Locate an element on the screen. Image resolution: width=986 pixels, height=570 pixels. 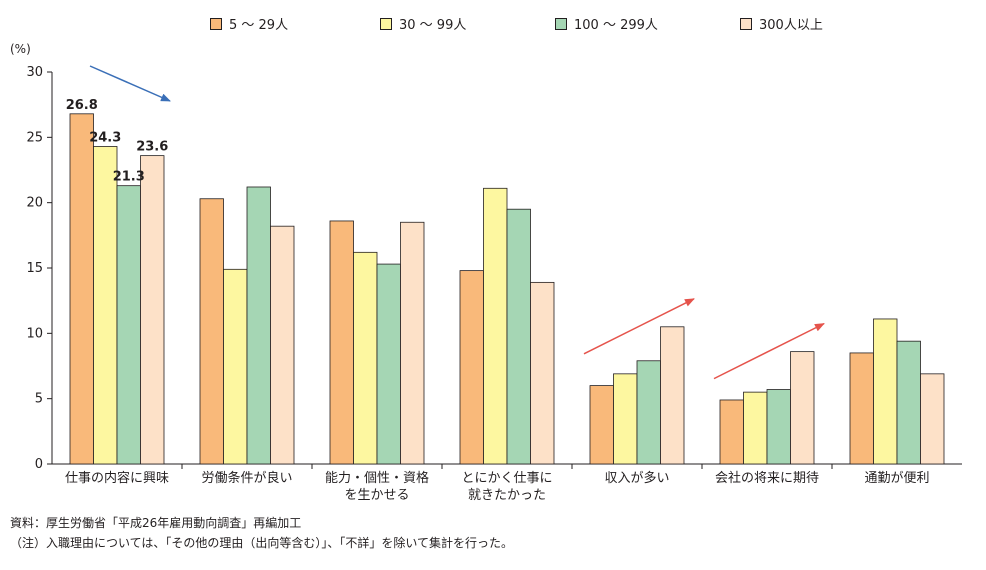
legend-item-5-29: 5 ～ 29人 is located at coordinates (249, 23).